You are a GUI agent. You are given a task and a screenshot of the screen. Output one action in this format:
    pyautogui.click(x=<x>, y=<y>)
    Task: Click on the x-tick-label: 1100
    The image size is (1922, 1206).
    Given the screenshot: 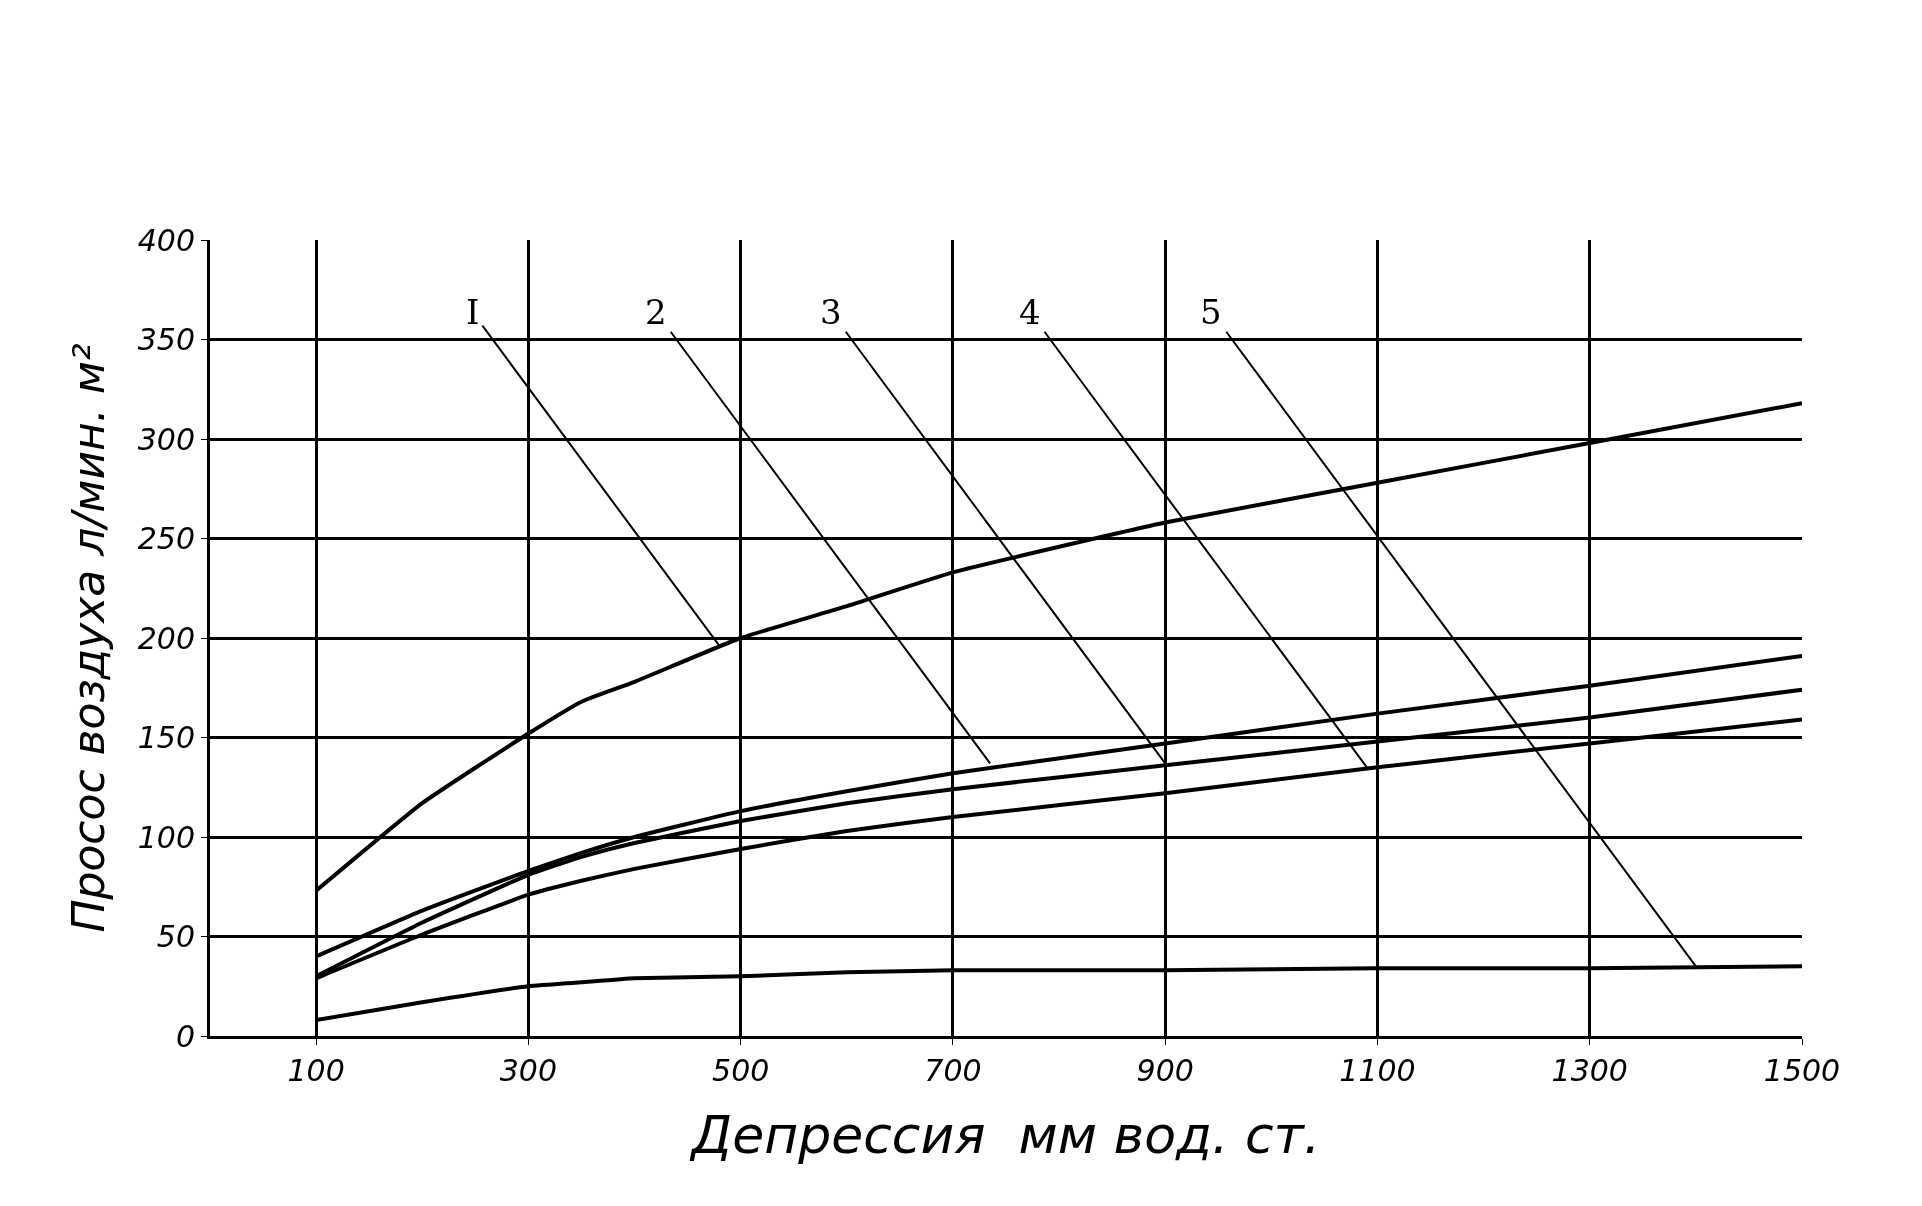 What is the action you would take?
    pyautogui.click(x=1377, y=1070)
    